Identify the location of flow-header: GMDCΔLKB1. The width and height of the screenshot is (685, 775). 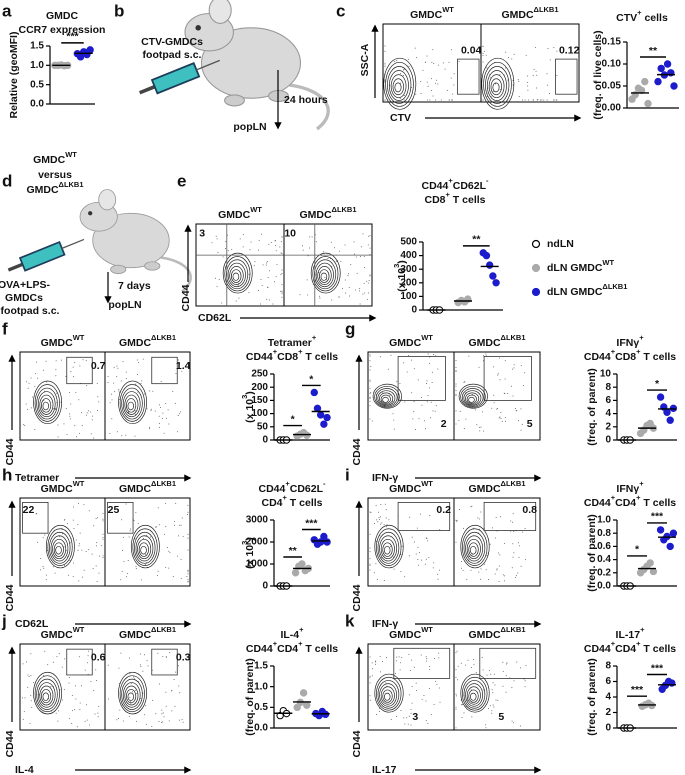
(496, 340).